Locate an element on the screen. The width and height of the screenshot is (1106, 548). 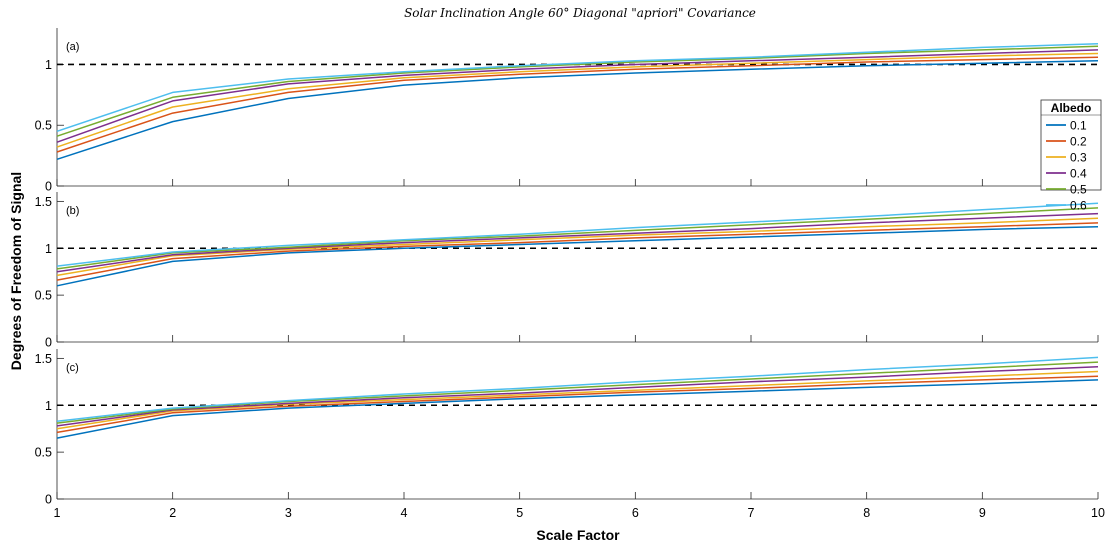
panel-c-x-tick-label: 8 is located at coordinates (866, 513).